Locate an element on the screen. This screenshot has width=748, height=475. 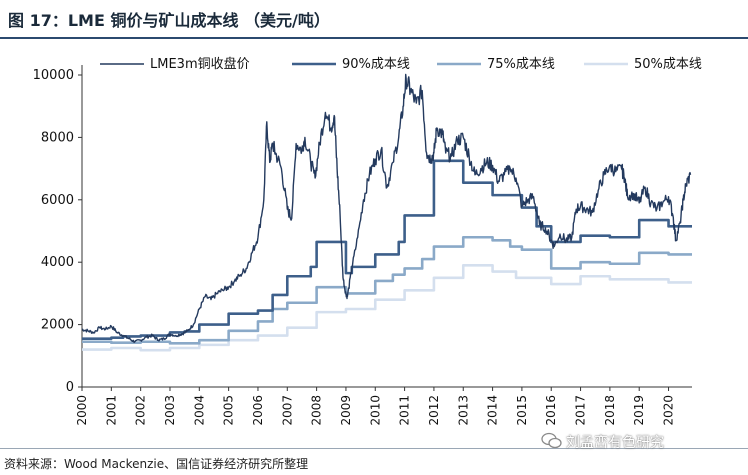
x-tick-label: 2020 is located at coordinates (669, 410).